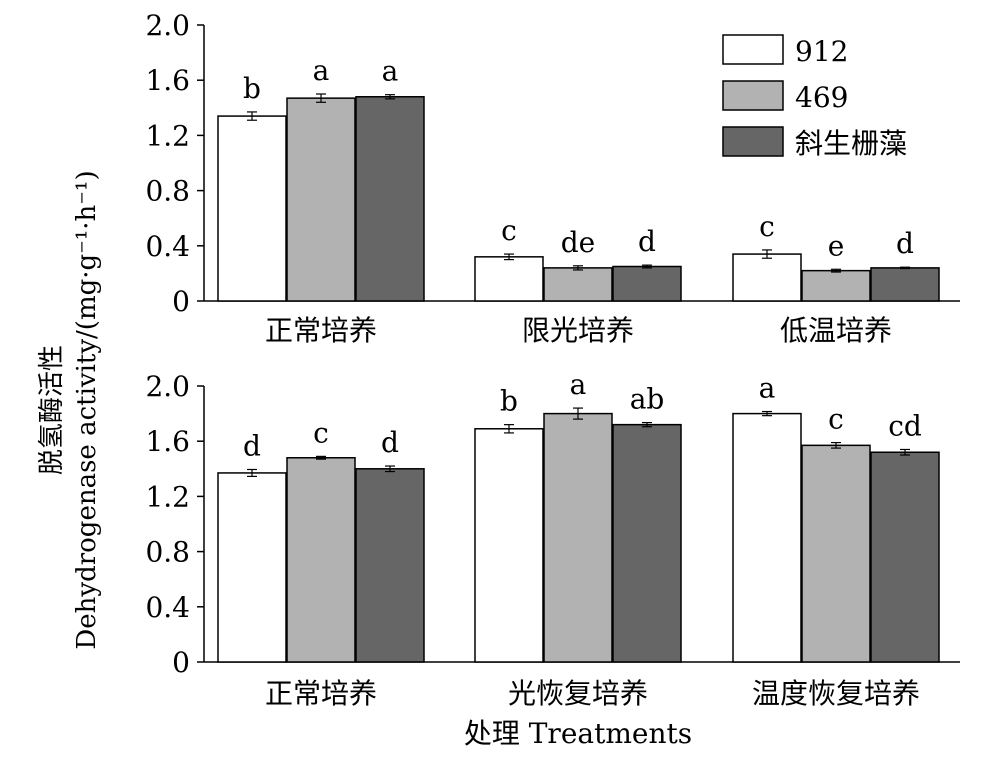 The image size is (1000, 762). Describe the element at coordinates (578, 242) in the screenshot. I see `significance-label: de` at that location.